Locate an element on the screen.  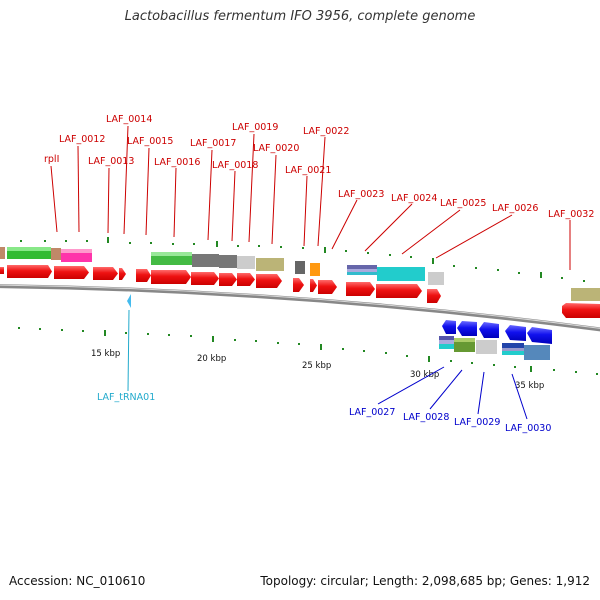
scale-label: 35 kbp is located at coordinates (529, 386).